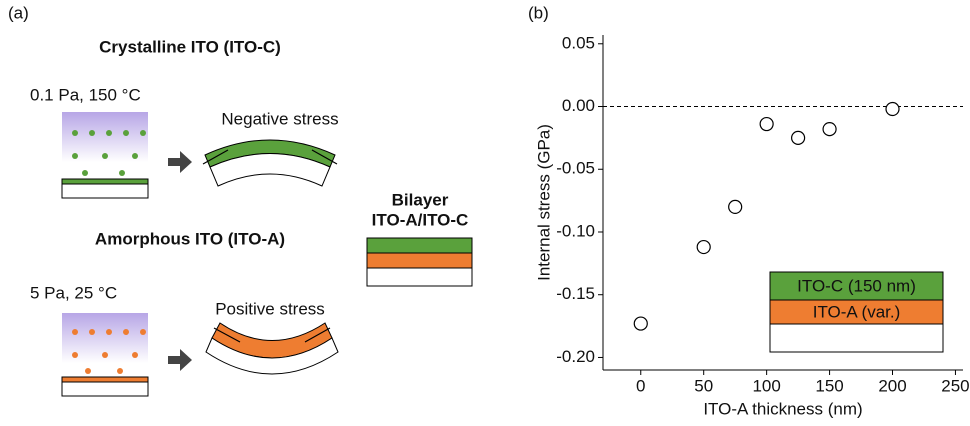 Image resolution: width=970 pixels, height=426 pixels. What do you see at coordinates (73, 292) in the screenshot?
I see `condition-label: 5 Pa, 25 °C` at bounding box center [73, 292].